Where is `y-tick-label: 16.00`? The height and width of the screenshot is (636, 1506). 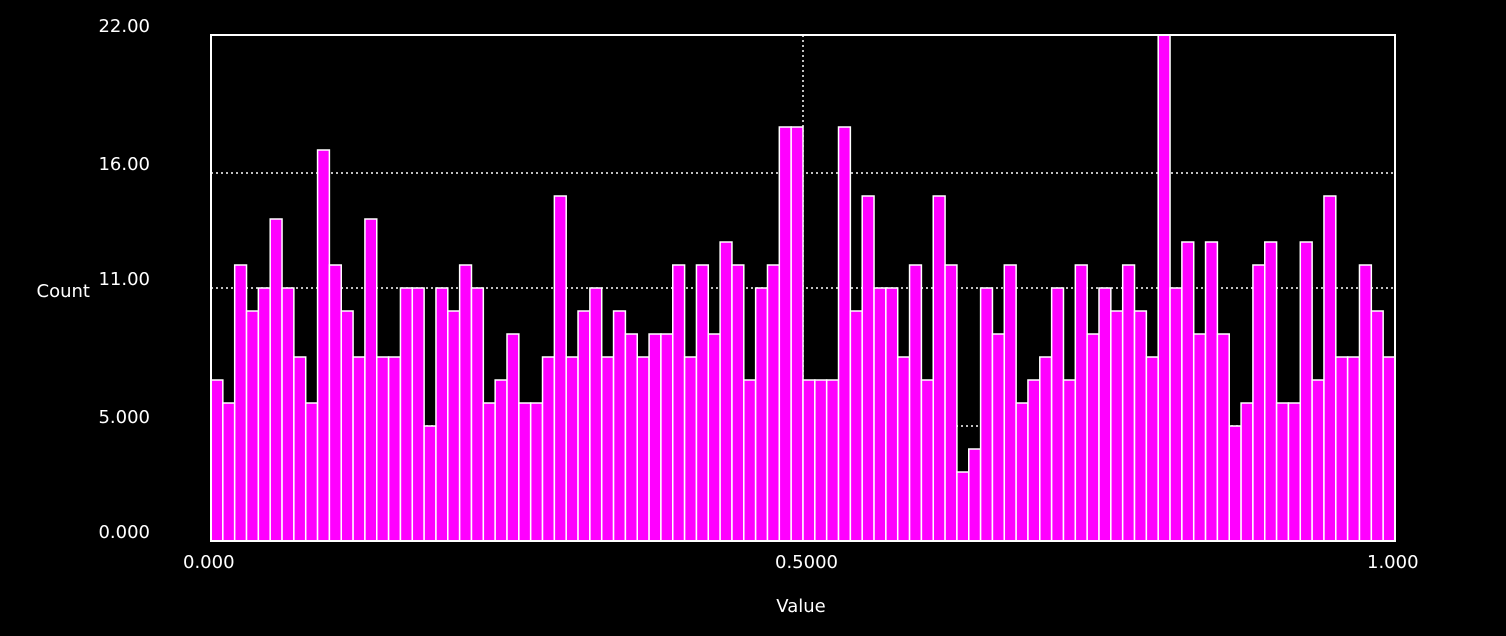 y-tick-label: 16.00 is located at coordinates (124, 164).